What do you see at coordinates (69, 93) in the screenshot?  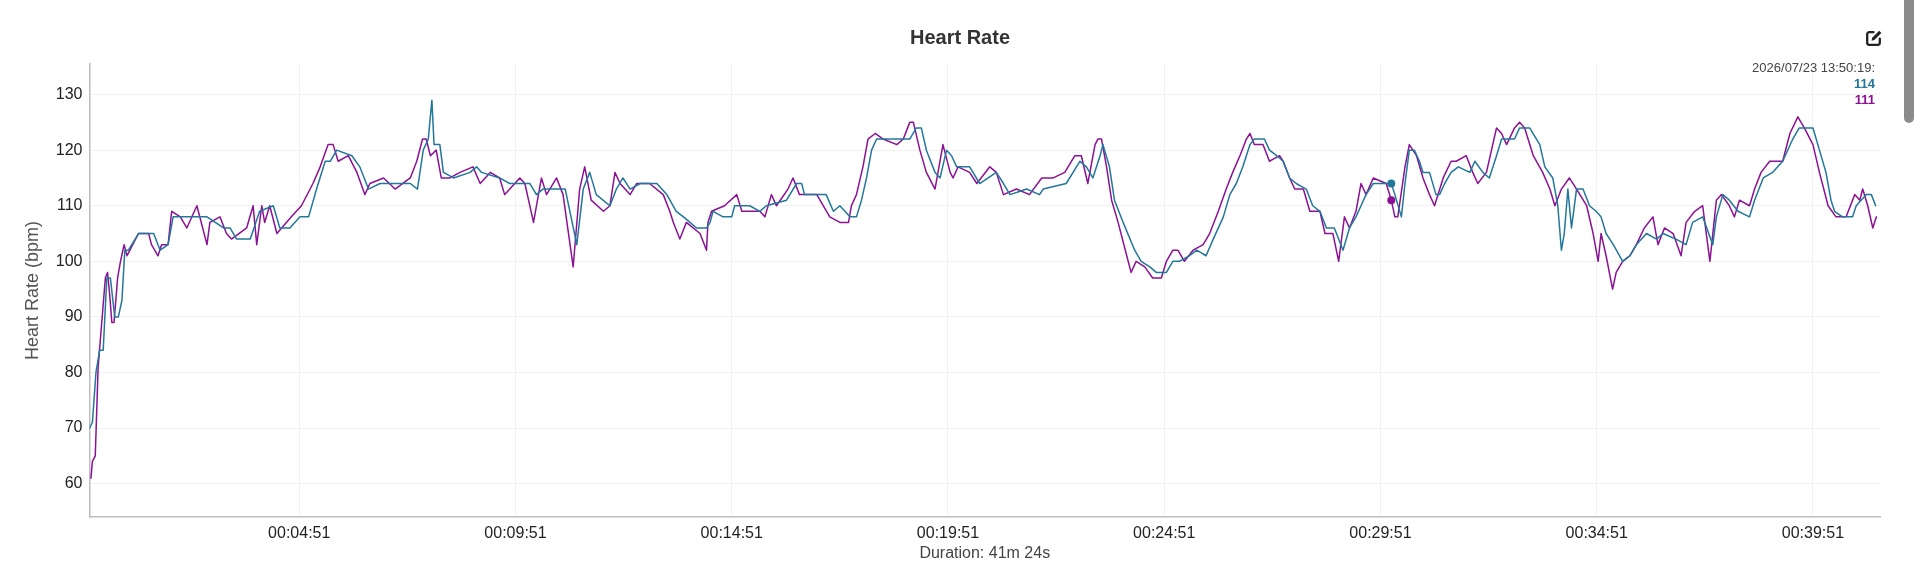 I see `y-tick-label: 130` at bounding box center [69, 93].